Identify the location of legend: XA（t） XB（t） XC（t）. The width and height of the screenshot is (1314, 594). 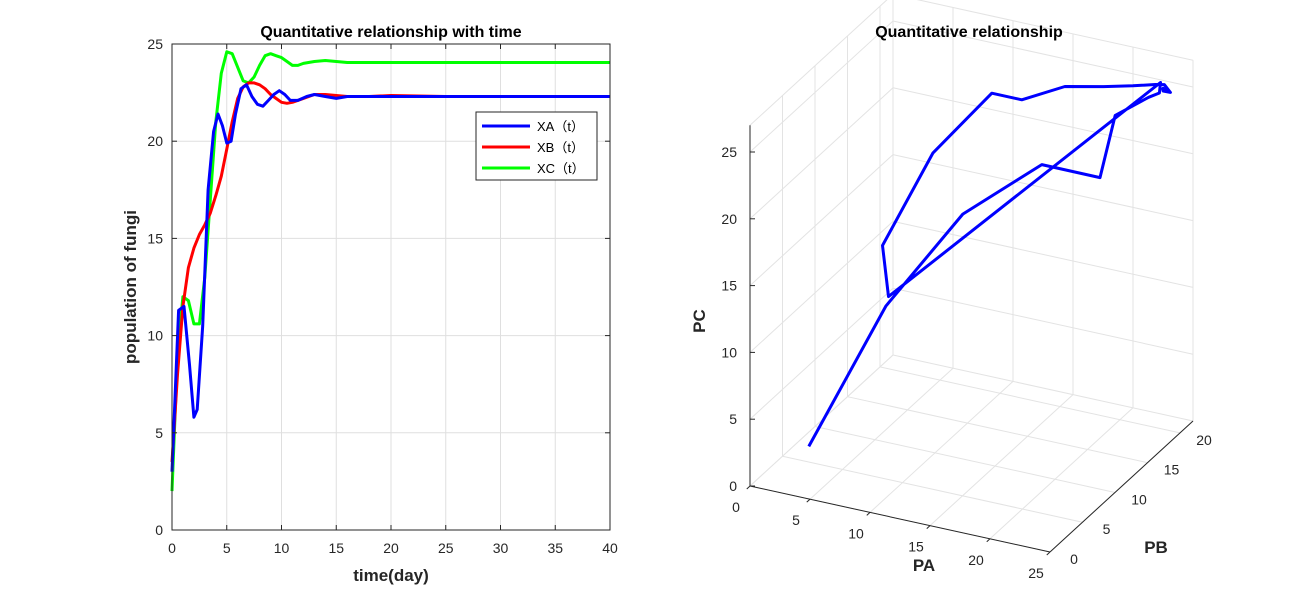
(536, 146).